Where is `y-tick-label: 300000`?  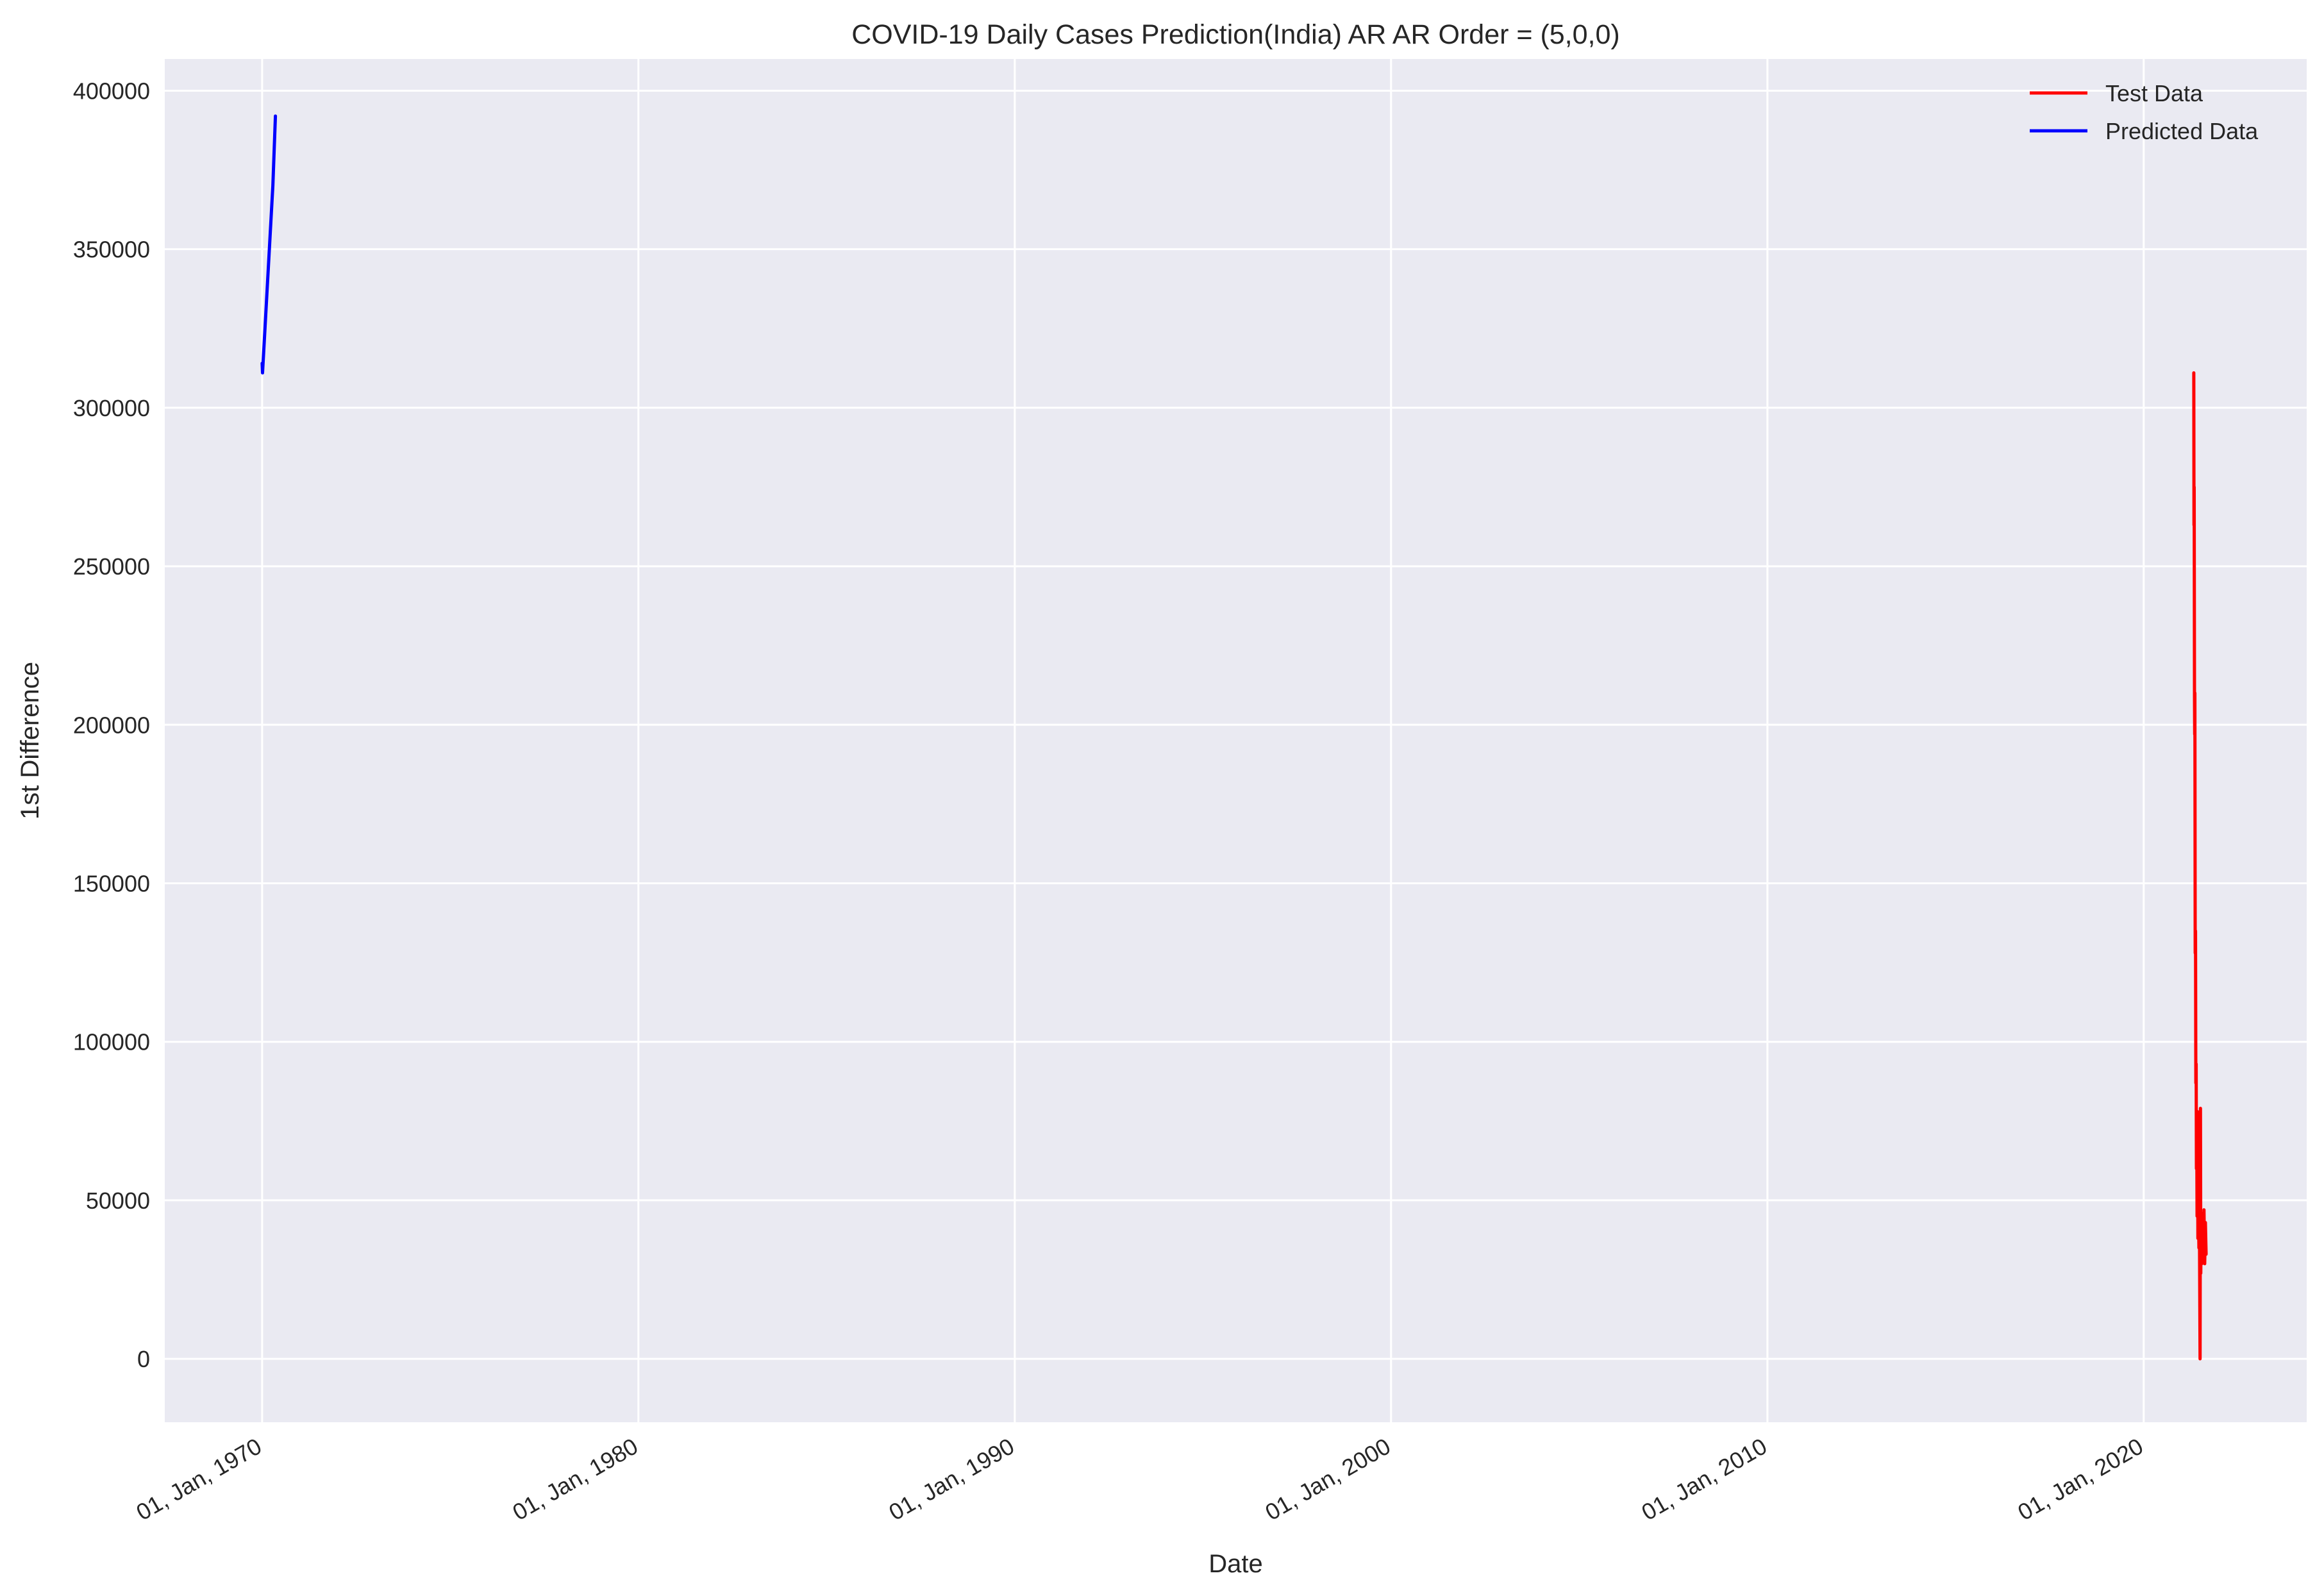 y-tick-label: 300000 is located at coordinates (111, 408).